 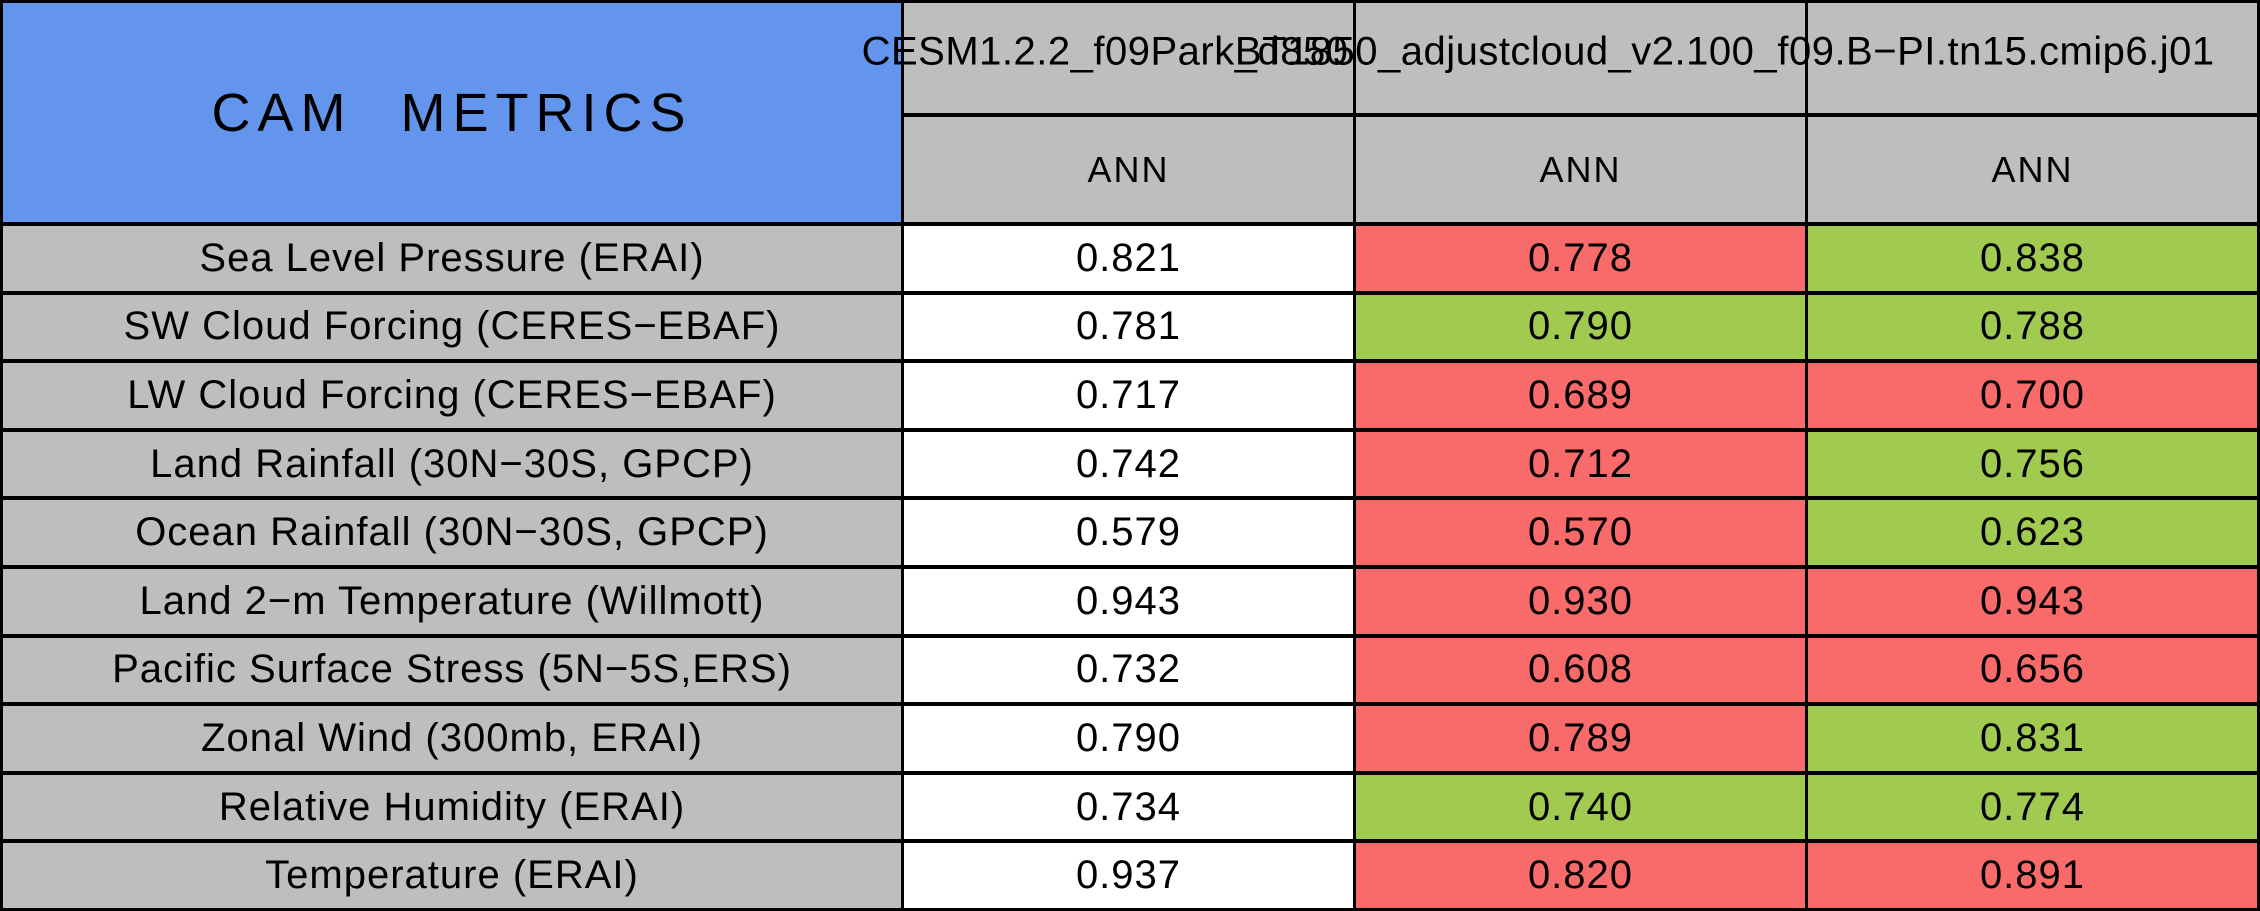 I want to click on metric-label: Relative Humidity (ERAI), so click(x=452, y=807).